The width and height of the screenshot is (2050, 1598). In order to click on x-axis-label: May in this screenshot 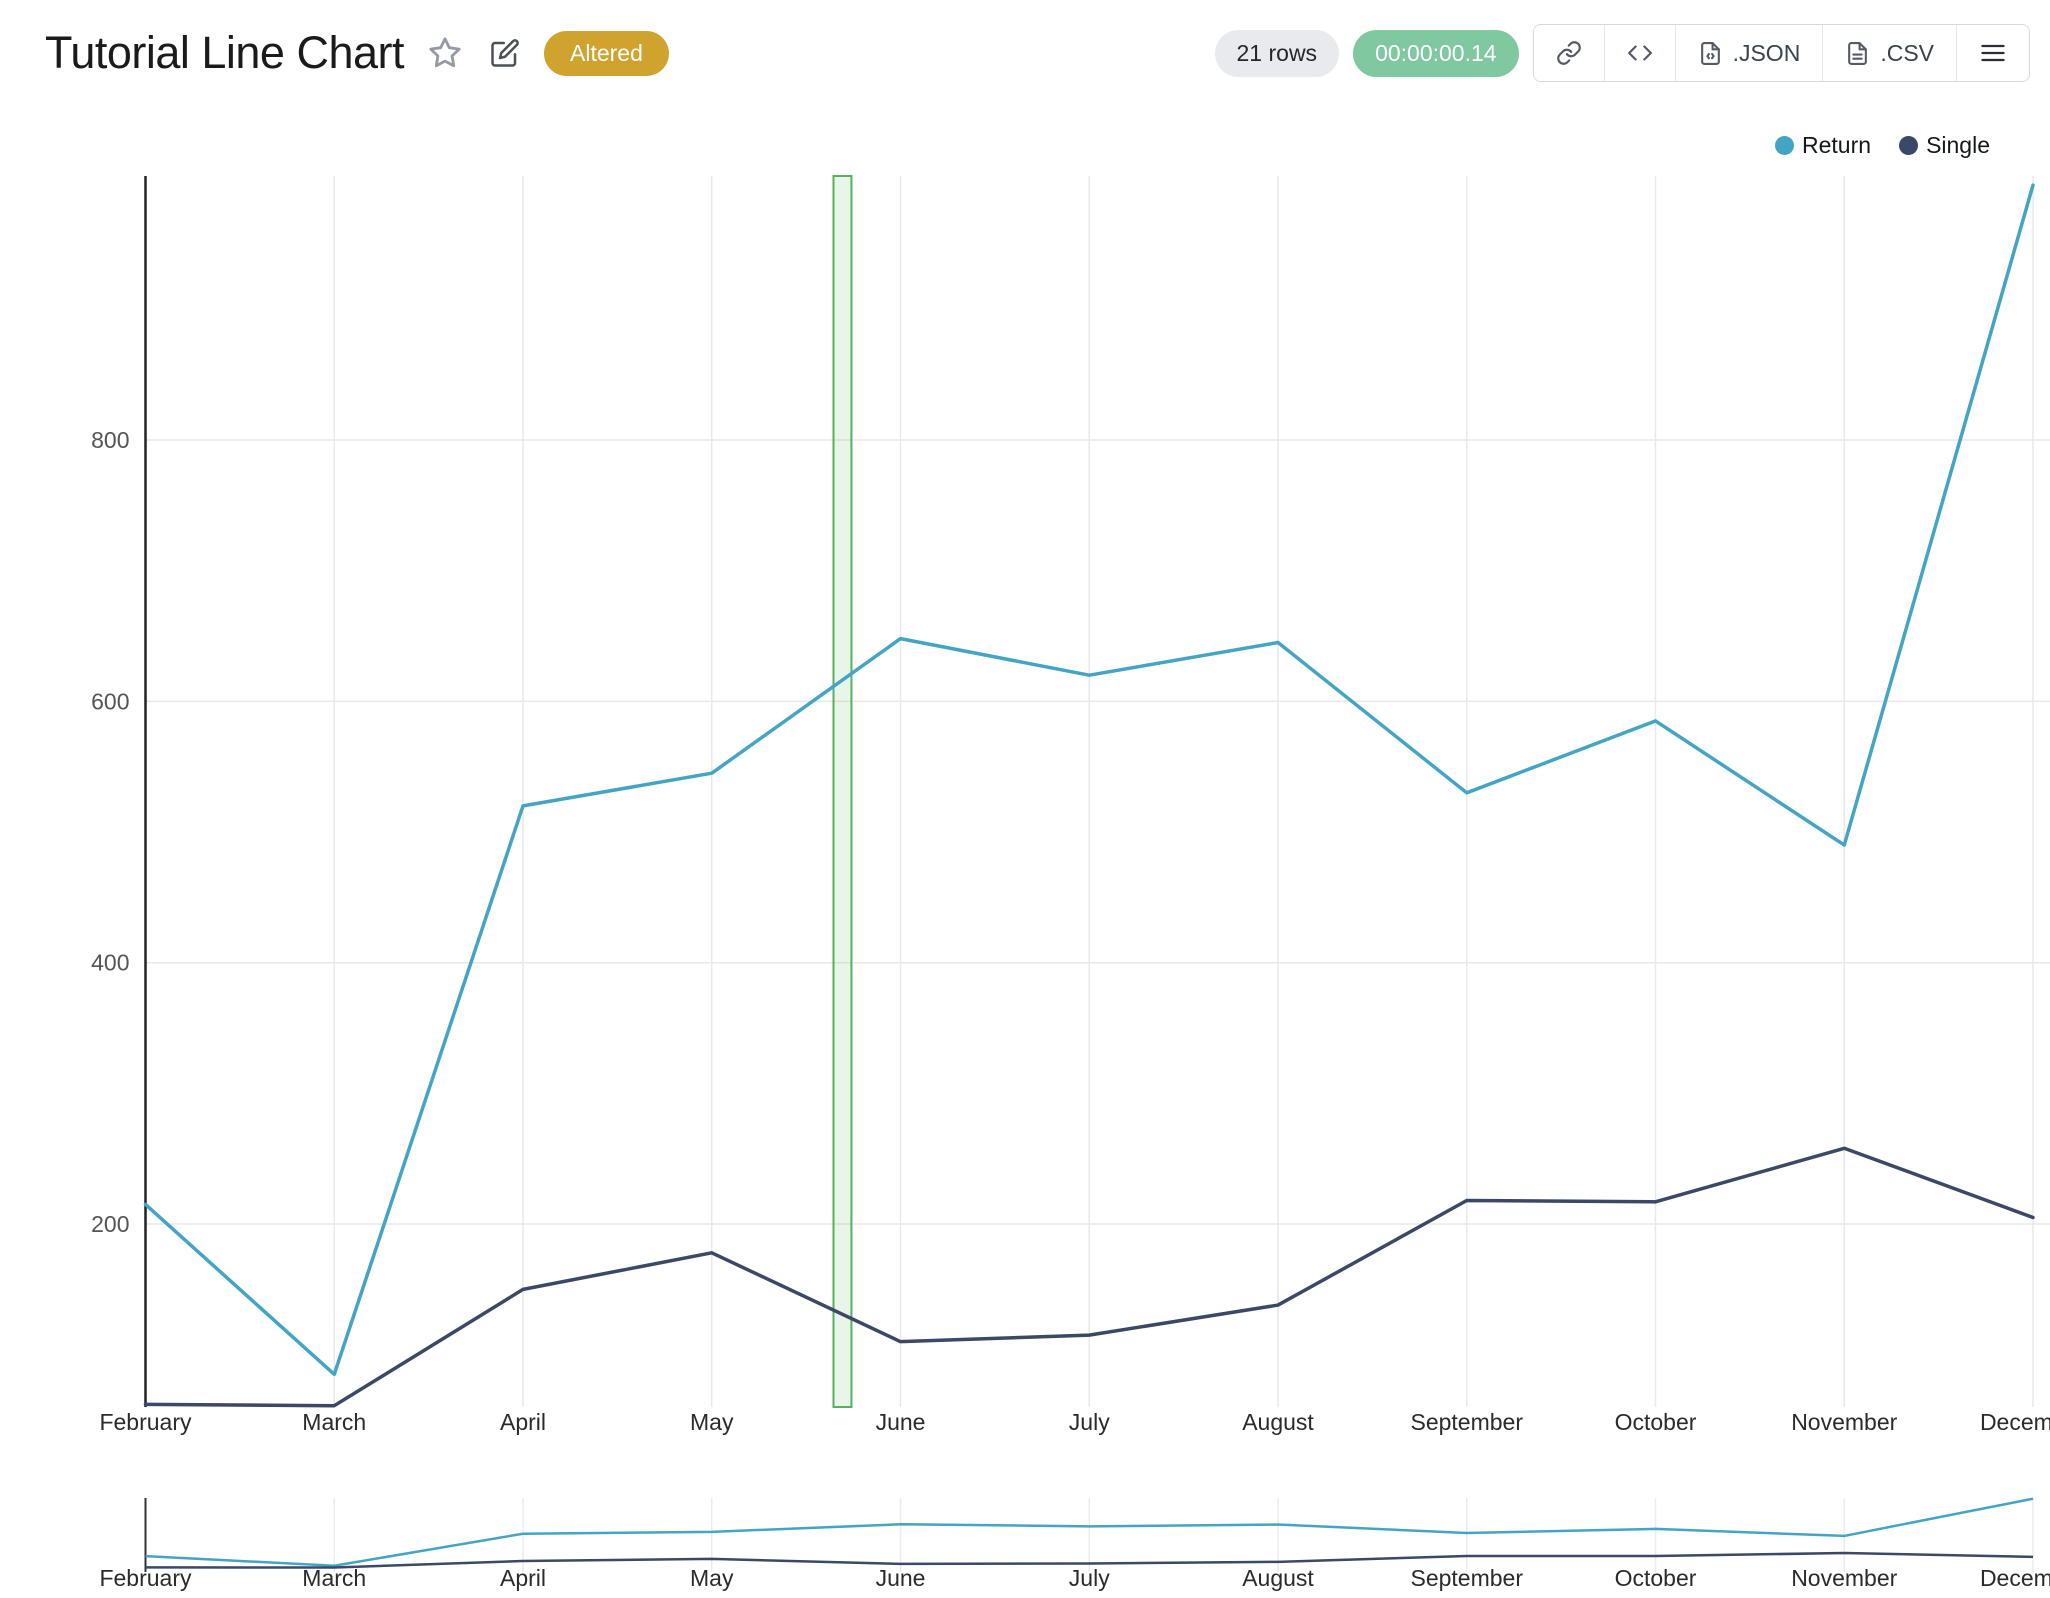, I will do `click(712, 1422)`.